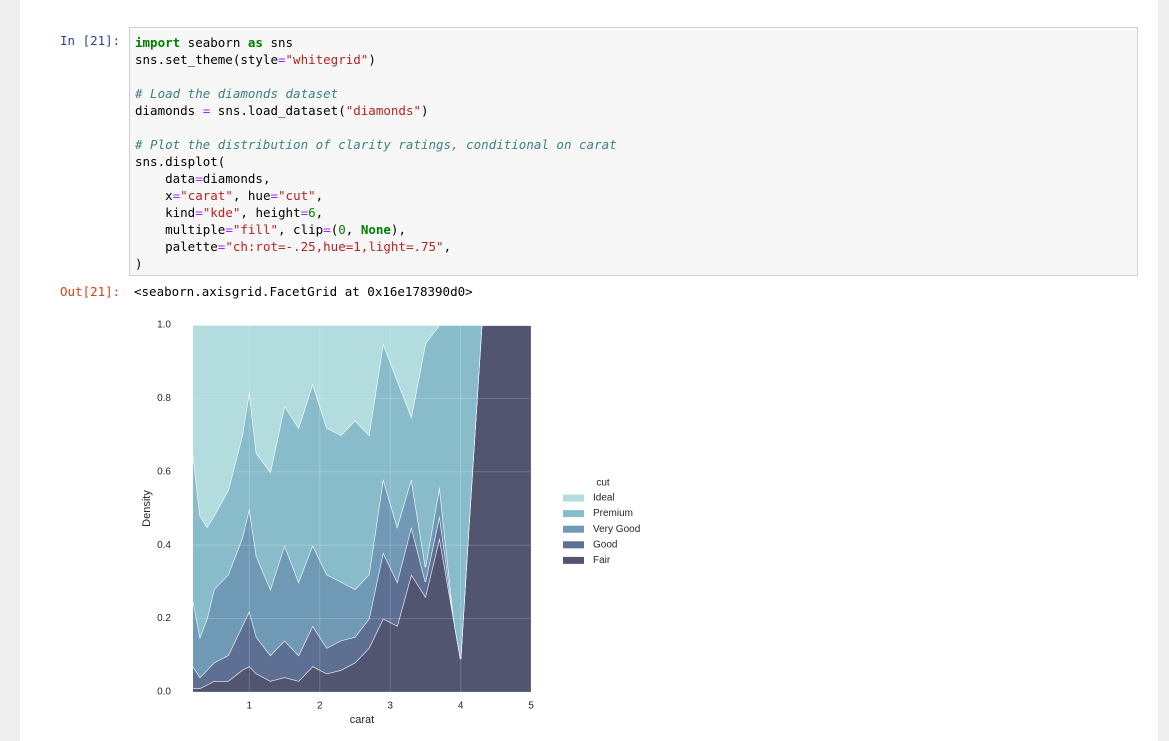 The image size is (1169, 741). I want to click on input-prompt: In [21]:, so click(90, 40).